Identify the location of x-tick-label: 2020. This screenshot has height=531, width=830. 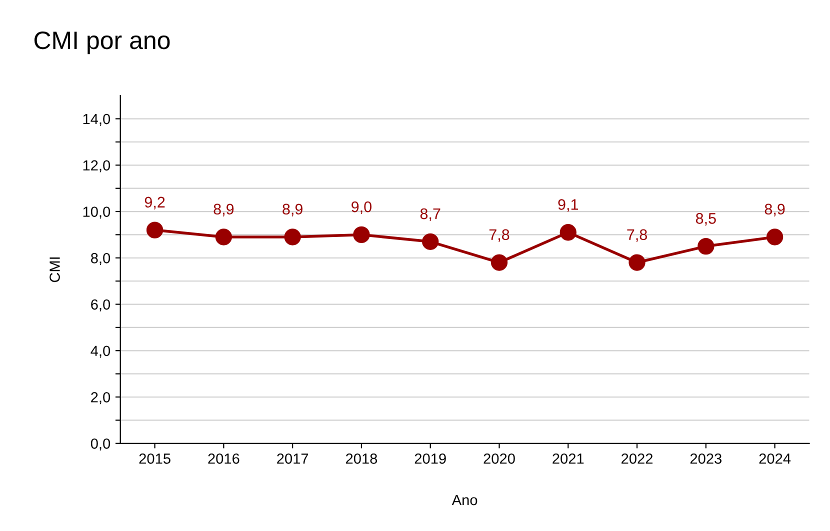
(499, 458).